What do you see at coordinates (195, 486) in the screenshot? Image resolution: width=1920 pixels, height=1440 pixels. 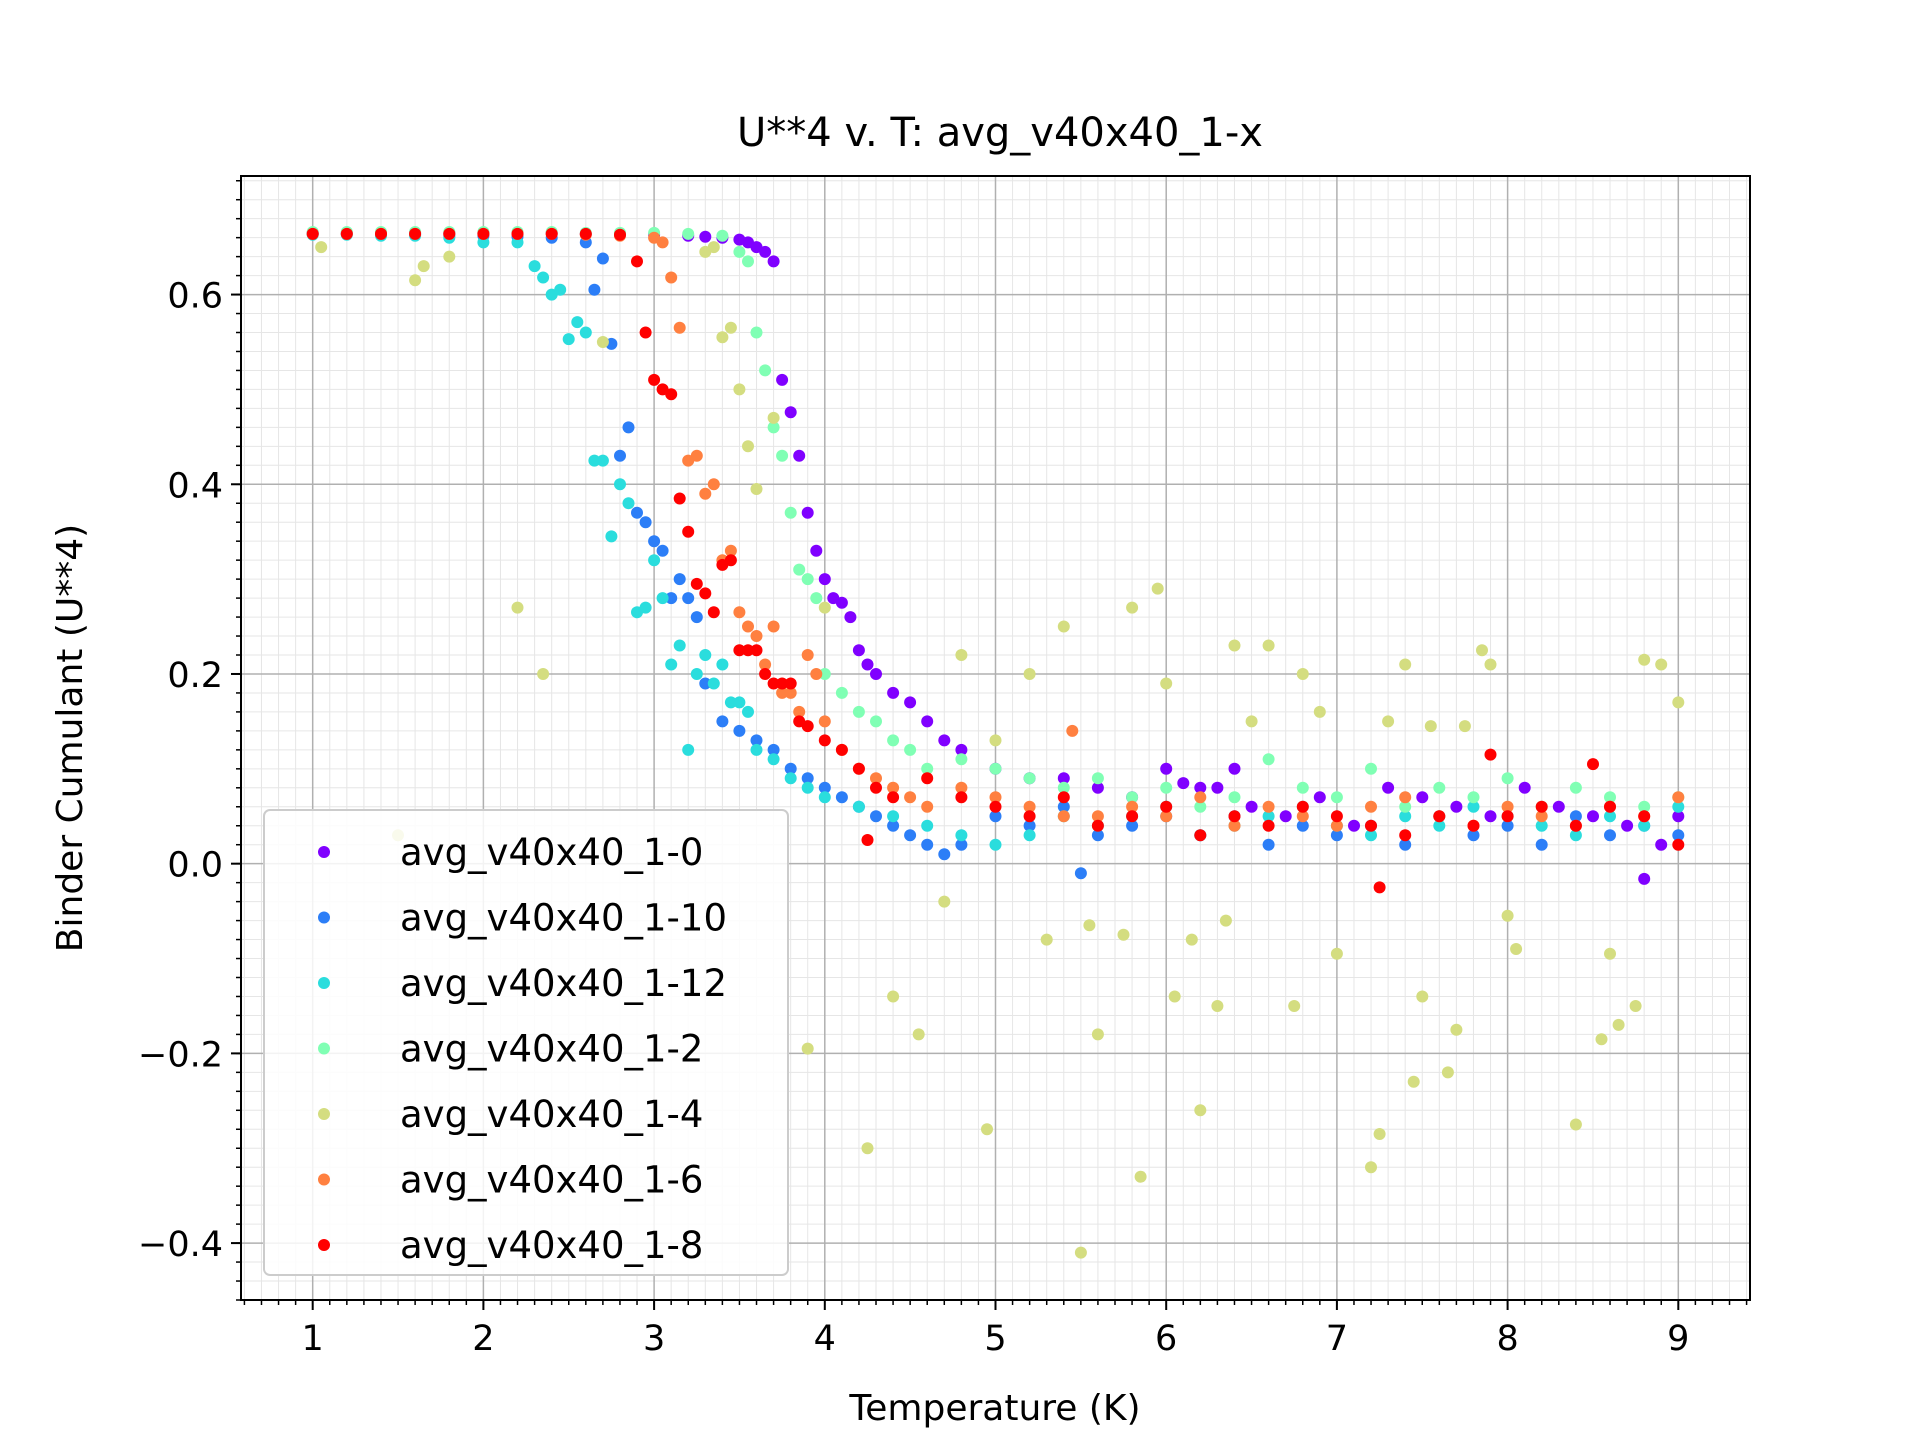 I see `y-tick-label: 0.4` at bounding box center [195, 486].